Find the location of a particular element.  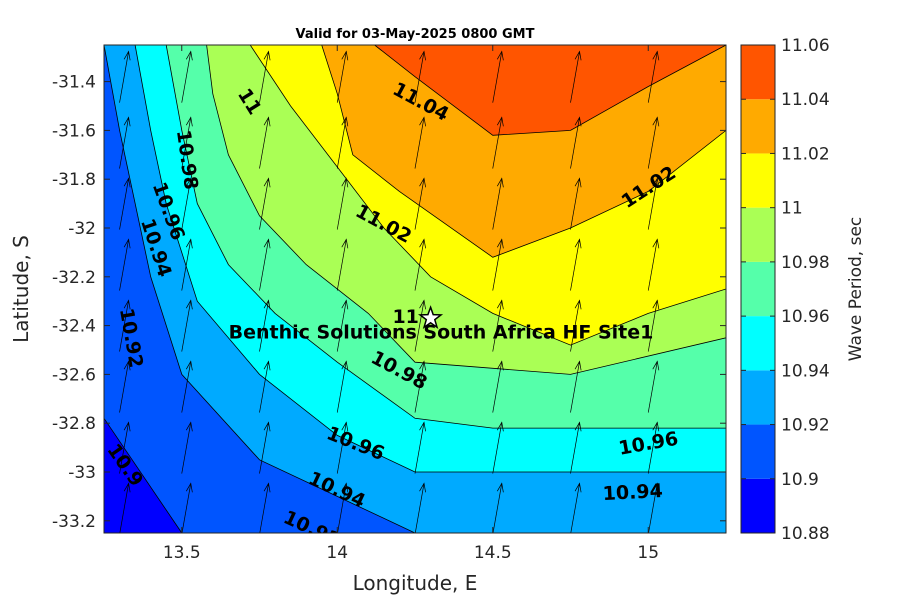

x-tick-label: 14 is located at coordinates (337, 553).